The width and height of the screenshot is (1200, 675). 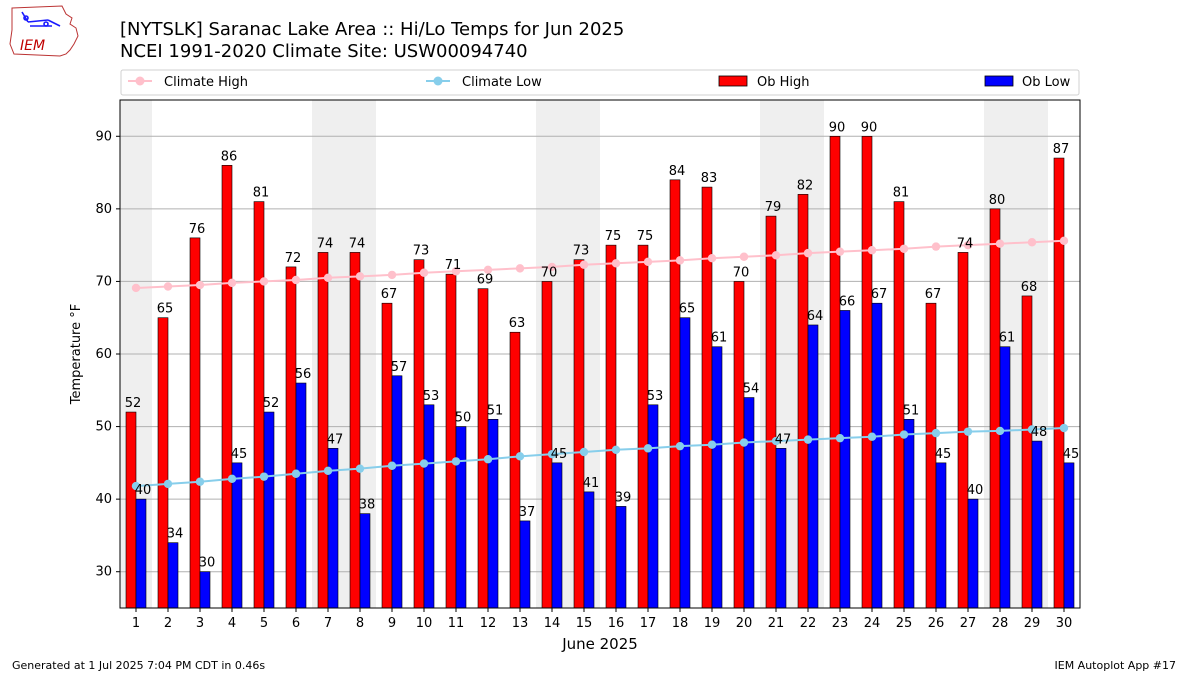 What do you see at coordinates (1007, 338) in the screenshot?
I see `ob-low-label-28: 61` at bounding box center [1007, 338].